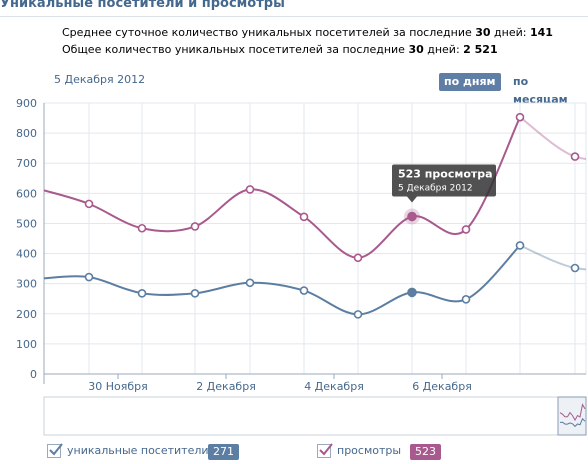 Image resolution: width=588 pixels, height=464 pixels. What do you see at coordinates (138, 450) in the screenshot?
I see `visitors-label: уникальные посетители` at bounding box center [138, 450].